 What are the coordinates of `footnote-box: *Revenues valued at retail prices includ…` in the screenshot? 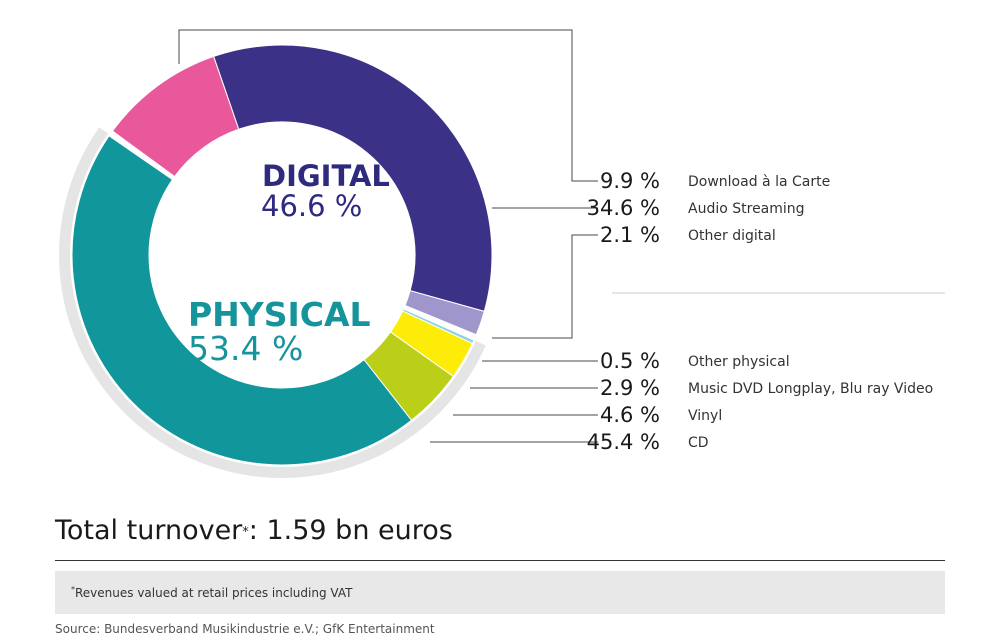 It's located at (500, 592).